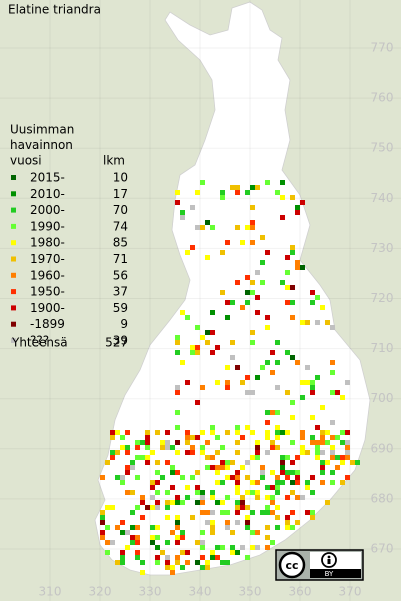 This screenshot has width=401, height=601. Describe the element at coordinates (382, 48) in the screenshot. I see `northing-label: 770` at that location.